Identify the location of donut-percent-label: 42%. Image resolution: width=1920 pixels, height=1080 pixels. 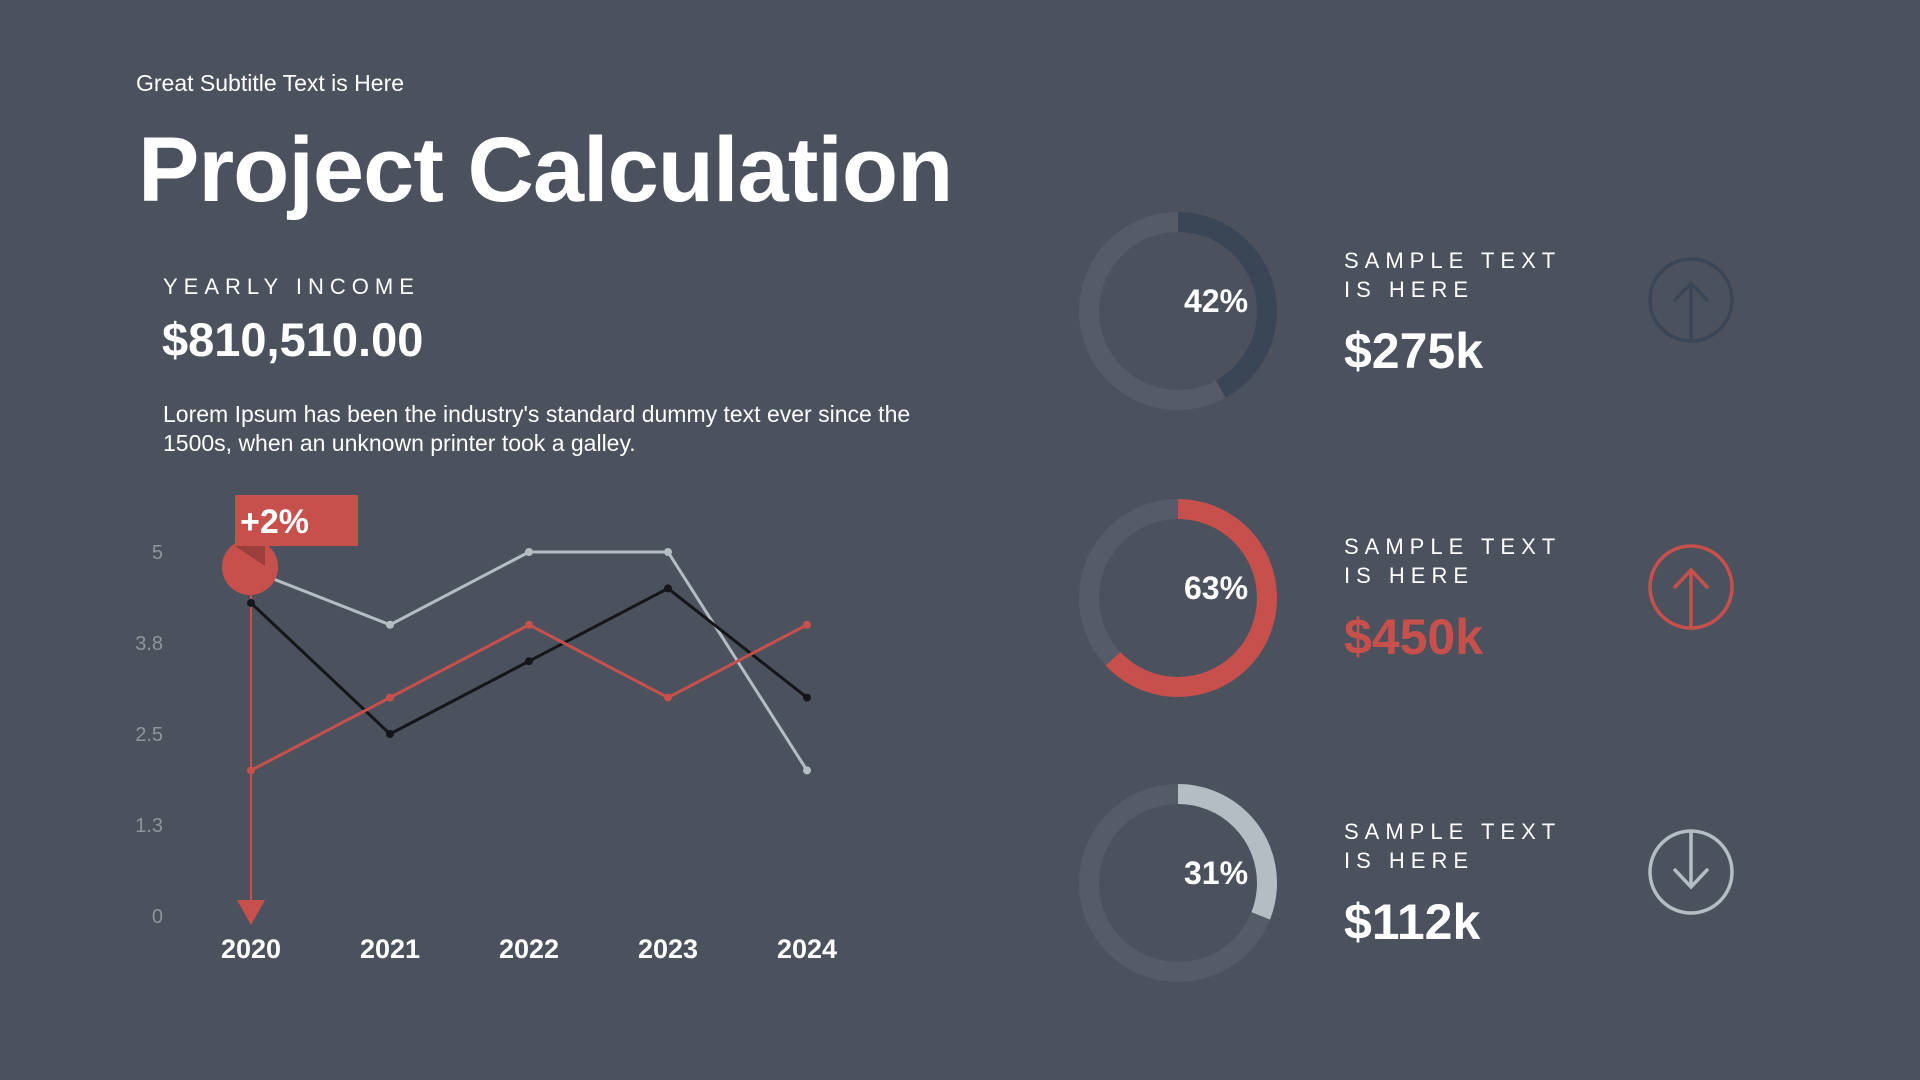
(1216, 301).